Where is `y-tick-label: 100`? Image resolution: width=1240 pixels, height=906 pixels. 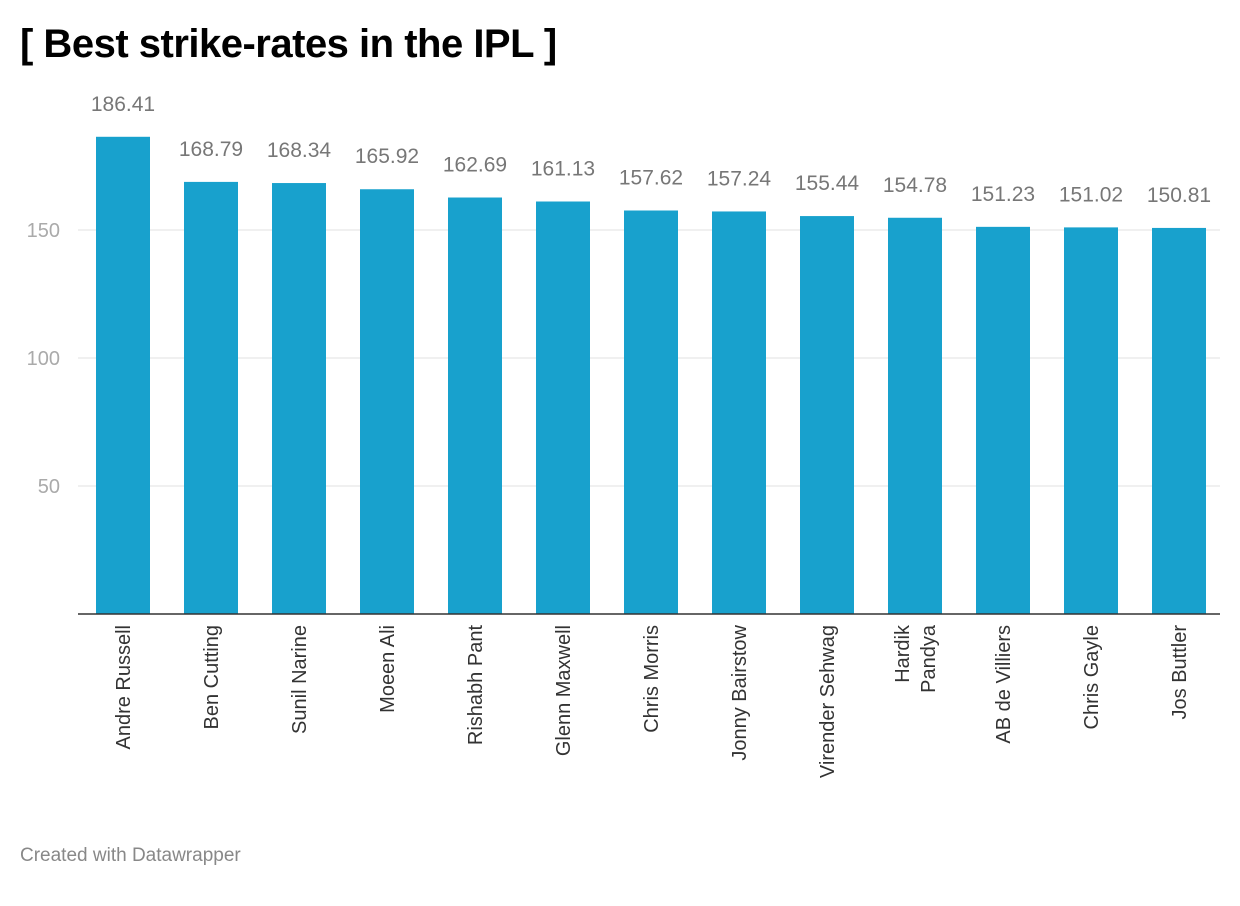 y-tick-label: 100 is located at coordinates (43, 359).